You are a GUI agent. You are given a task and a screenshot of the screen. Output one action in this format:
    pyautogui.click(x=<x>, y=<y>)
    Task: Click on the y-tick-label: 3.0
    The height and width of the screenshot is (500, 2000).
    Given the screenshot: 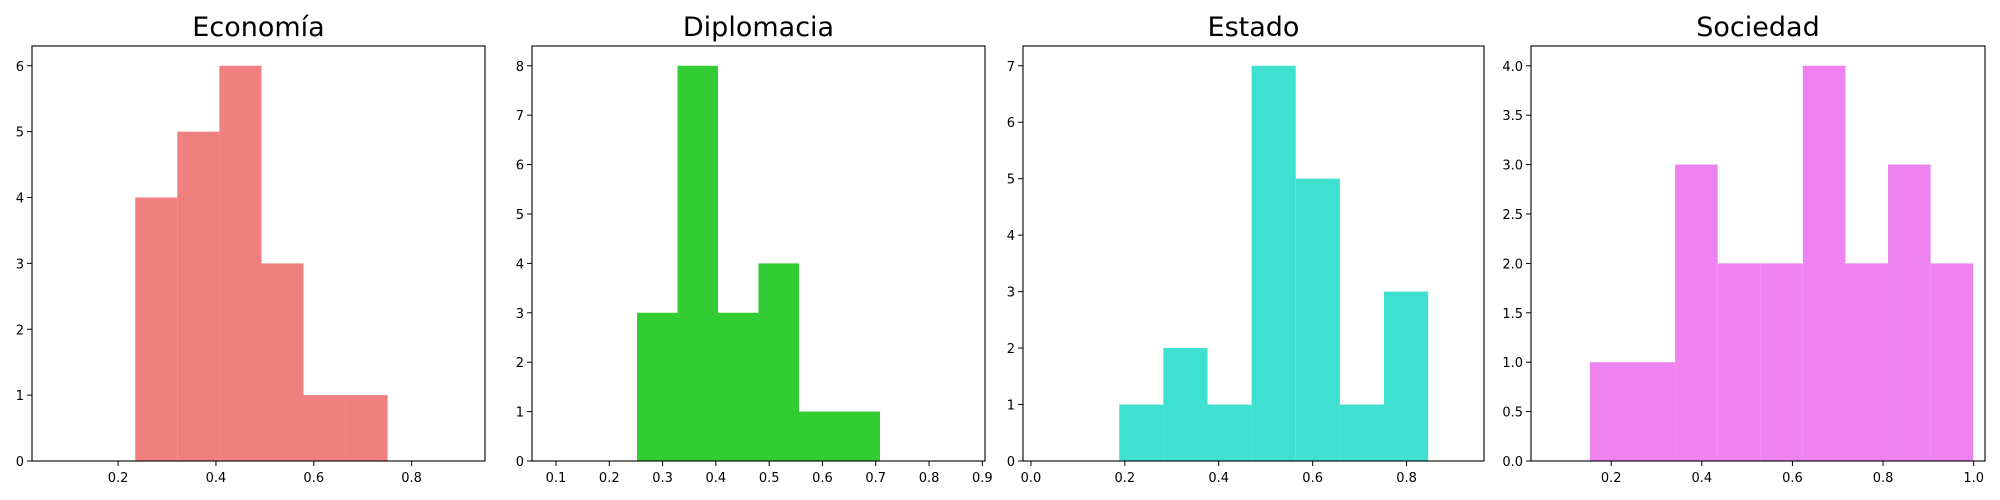 What is the action you would take?
    pyautogui.click(x=1512, y=166)
    